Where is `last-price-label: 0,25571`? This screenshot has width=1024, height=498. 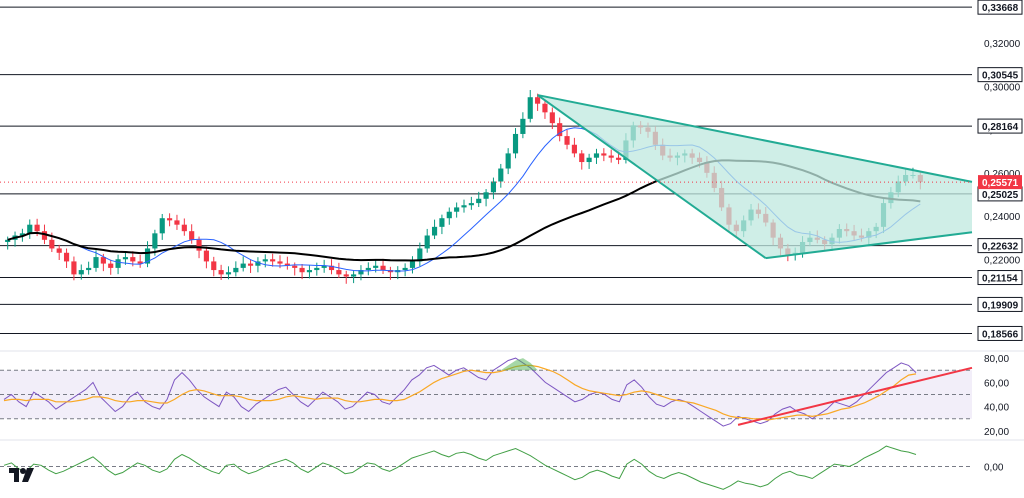
last-price-label: 0,25571 is located at coordinates (1000, 183).